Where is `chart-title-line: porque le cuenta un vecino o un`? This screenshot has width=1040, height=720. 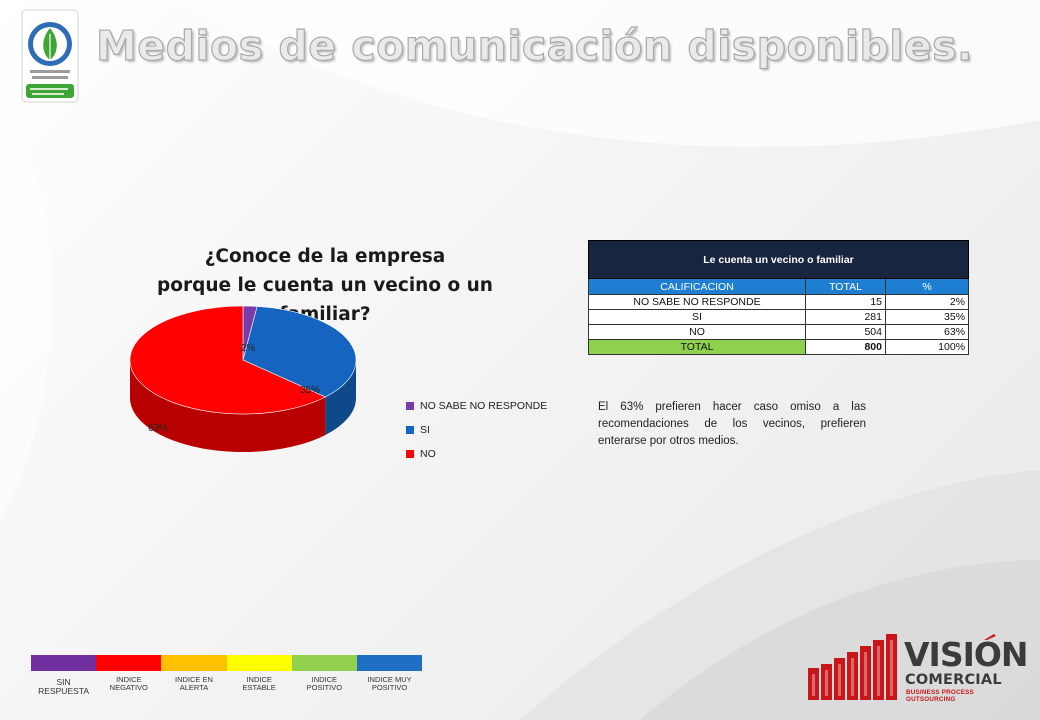
chart-title-line: porque le cuenta un vecino o un is located at coordinates (325, 285).